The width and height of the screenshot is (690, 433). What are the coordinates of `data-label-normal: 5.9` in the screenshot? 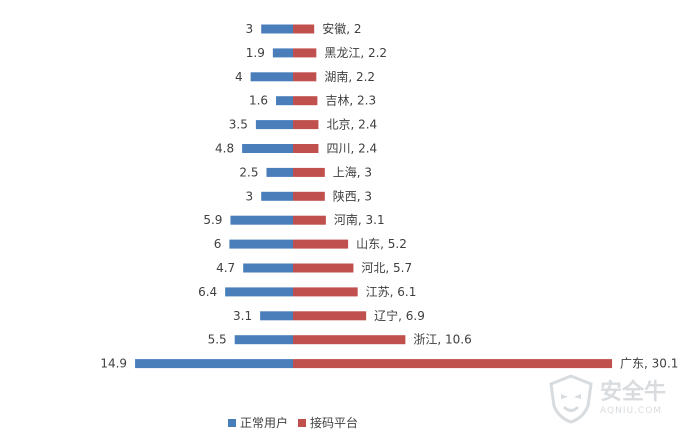 It's located at (212, 220).